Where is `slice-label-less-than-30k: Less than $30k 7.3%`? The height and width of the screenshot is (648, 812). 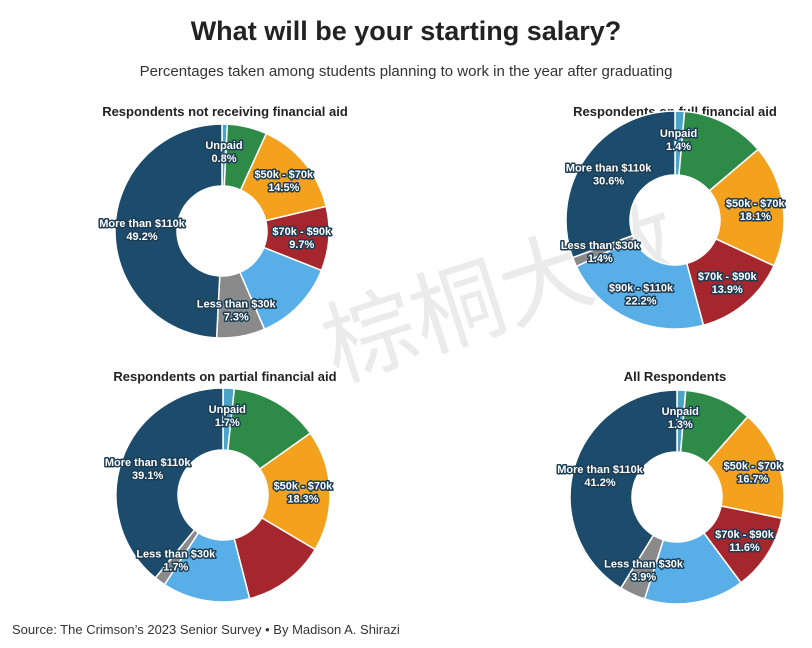
slice-label-less-than-30k: Less than $30k 7.3% is located at coordinates (237, 311).